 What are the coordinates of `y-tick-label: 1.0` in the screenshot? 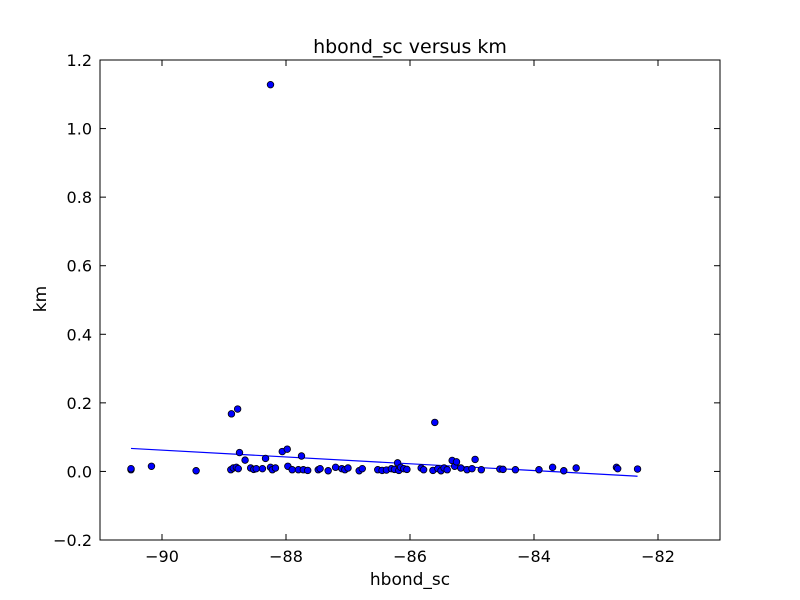 It's located at (79, 129).